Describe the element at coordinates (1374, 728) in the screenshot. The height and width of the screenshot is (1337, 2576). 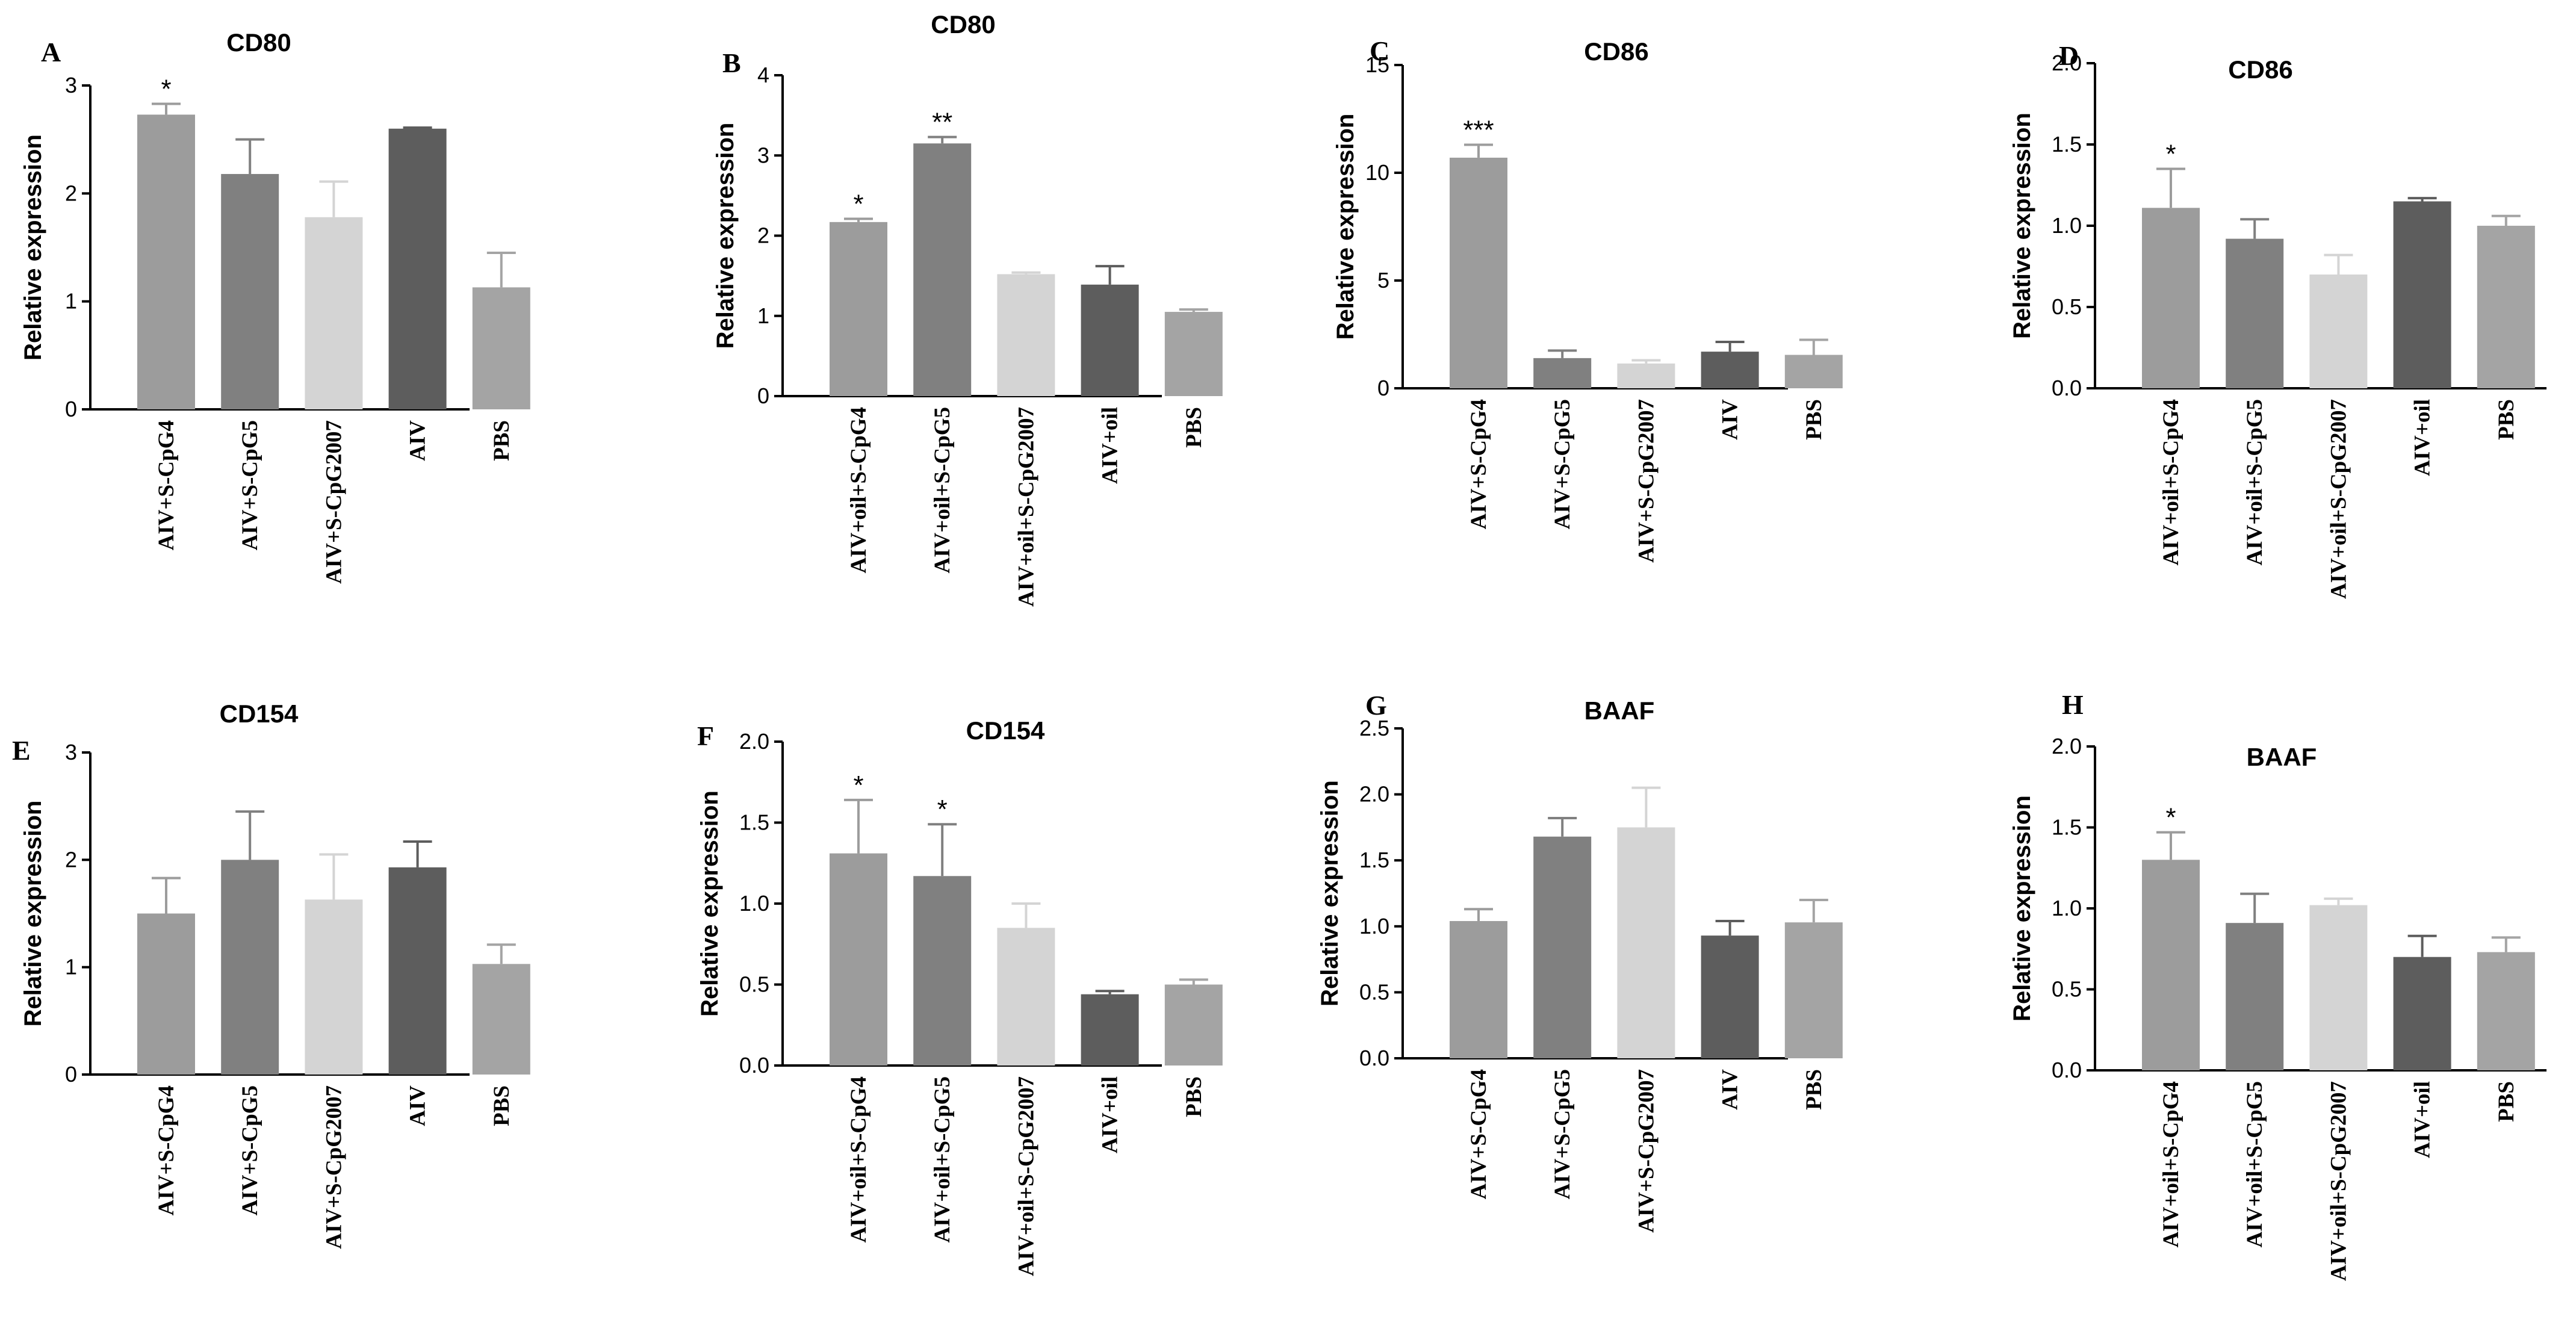
I see `y-tick-label: 2.5` at that location.